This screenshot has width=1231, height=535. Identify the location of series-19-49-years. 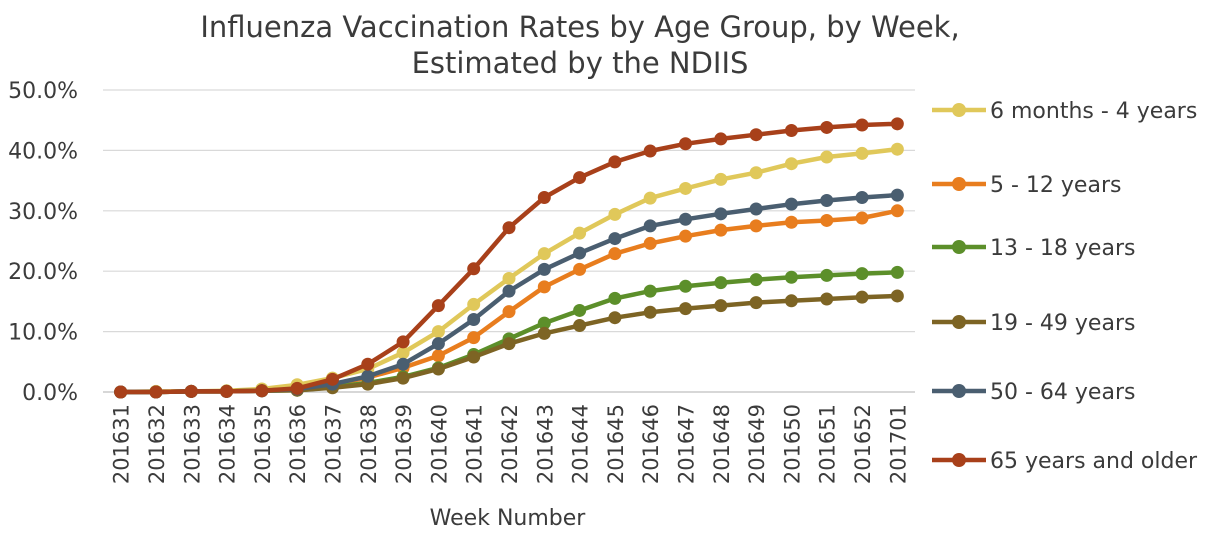
(509, 344).